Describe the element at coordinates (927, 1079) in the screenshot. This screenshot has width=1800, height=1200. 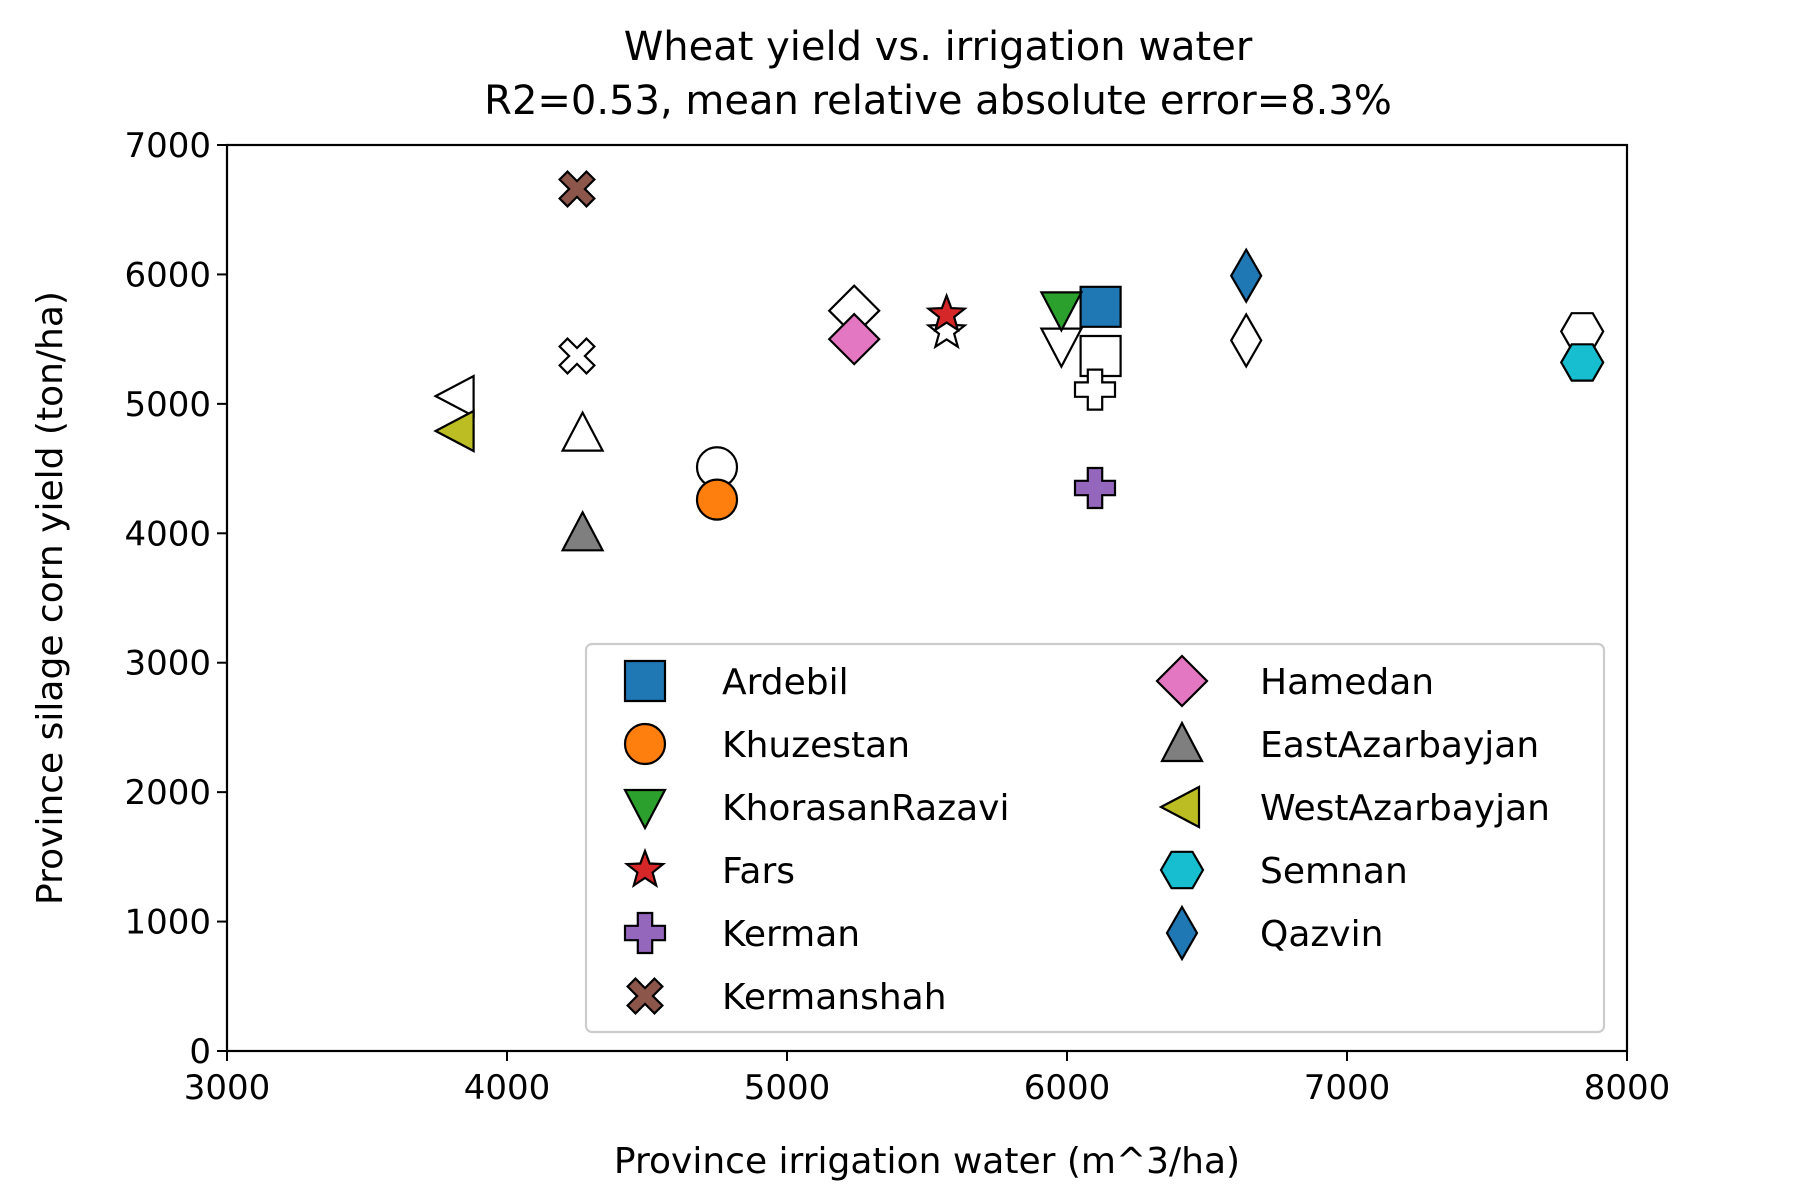
I see `x-axis-ticks: 3000 4000 5000 6000 7000 8000` at that location.